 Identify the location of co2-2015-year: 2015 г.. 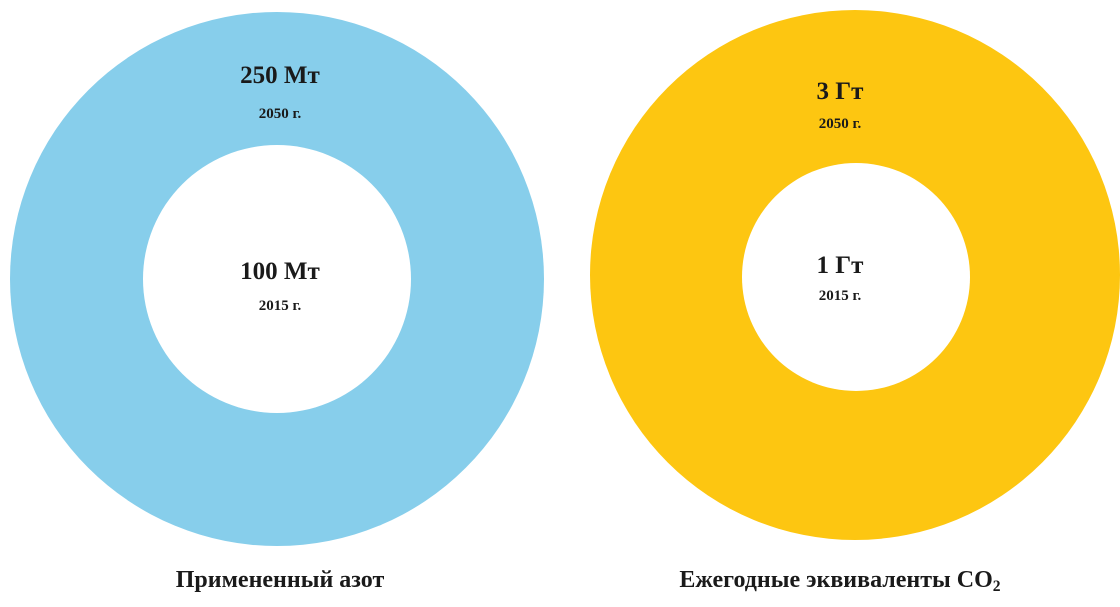
(840, 296).